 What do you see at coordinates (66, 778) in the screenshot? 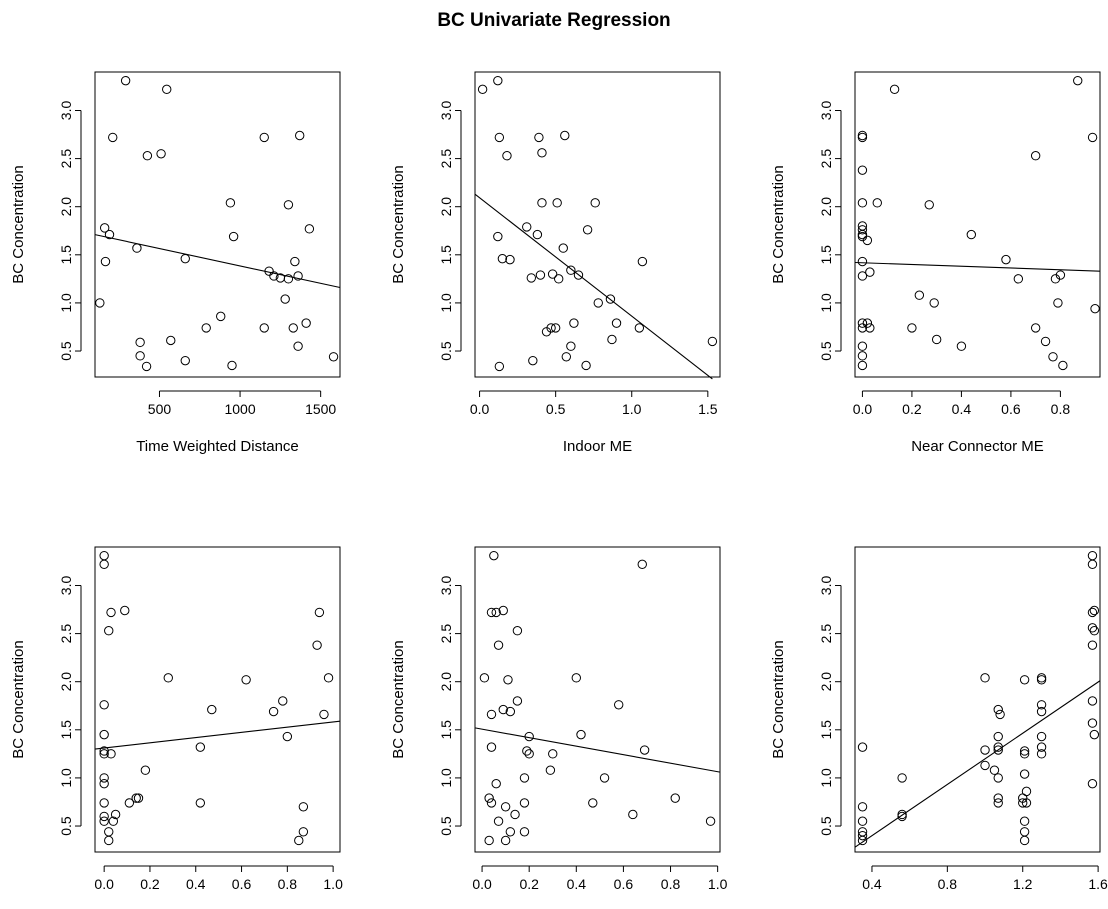
I see `y-tick-label: 1.0` at bounding box center [66, 778].